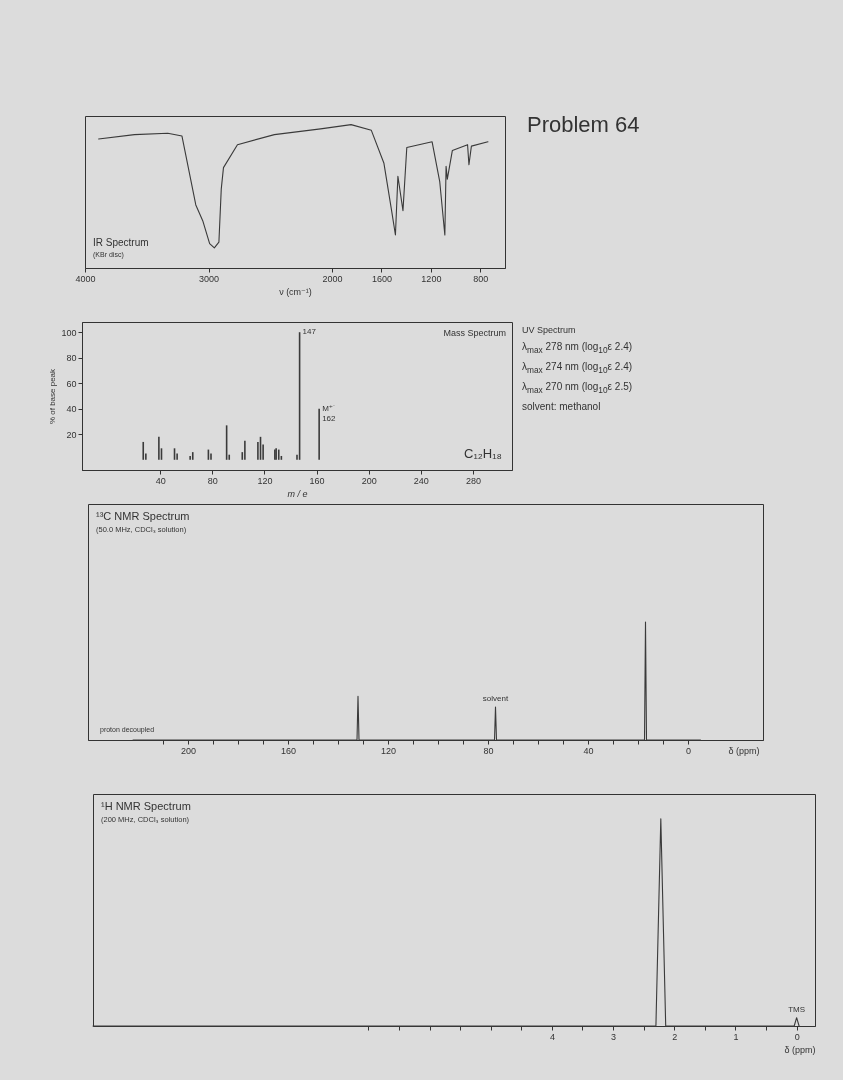  Describe the element at coordinates (71, 358) in the screenshot. I see `y-tick-label: 80` at that location.